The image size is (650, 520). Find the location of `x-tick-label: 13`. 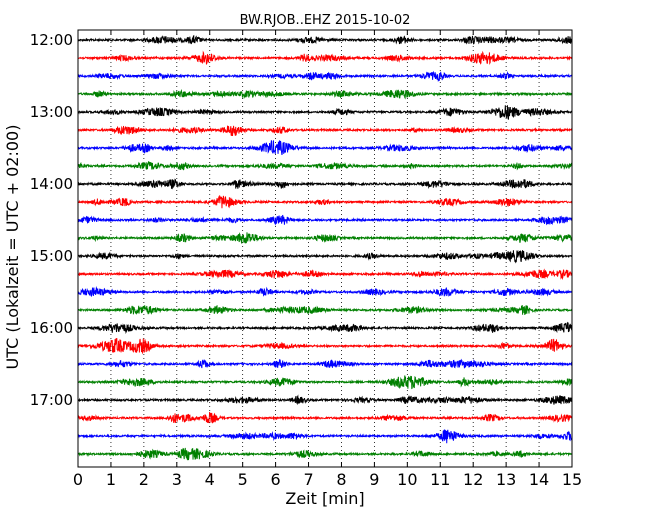

x-tick-label: 13 is located at coordinates (506, 479).